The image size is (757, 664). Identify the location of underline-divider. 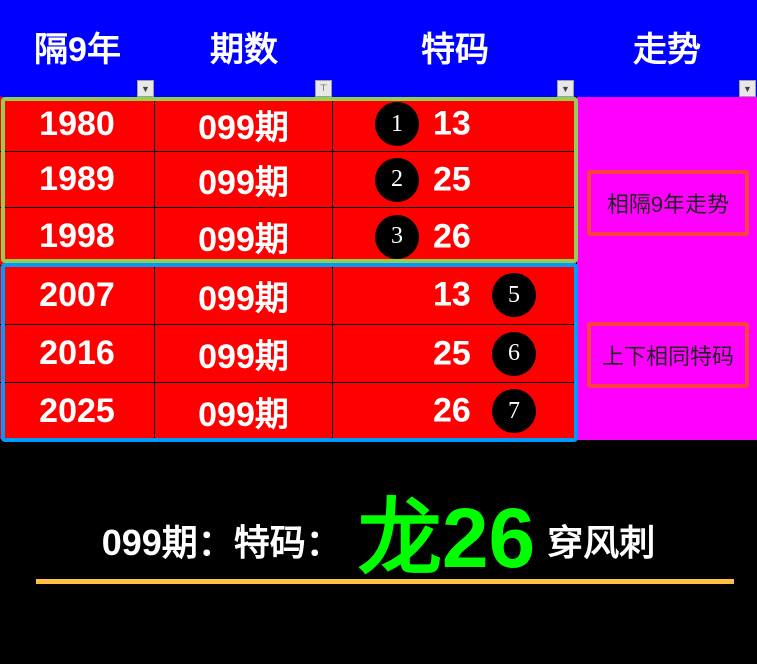
(385, 581).